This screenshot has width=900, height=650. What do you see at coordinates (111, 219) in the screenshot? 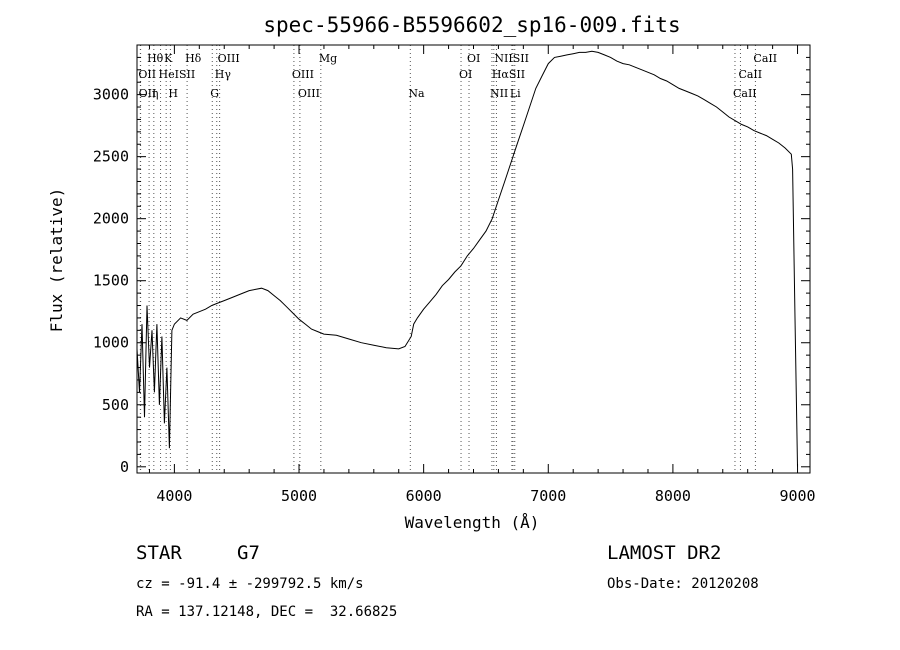
I see `y-tick-label: 2000` at bounding box center [111, 219].